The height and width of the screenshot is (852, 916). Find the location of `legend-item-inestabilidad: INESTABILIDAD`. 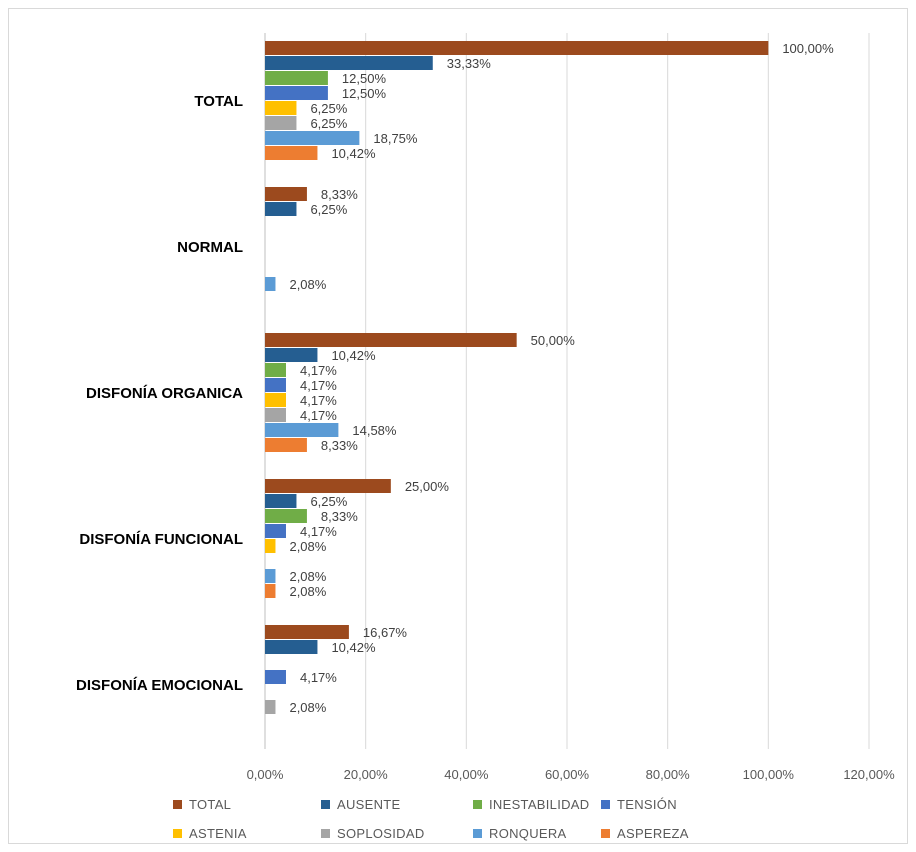

legend-item-inestabilidad: INESTABILIDAD is located at coordinates (531, 804).